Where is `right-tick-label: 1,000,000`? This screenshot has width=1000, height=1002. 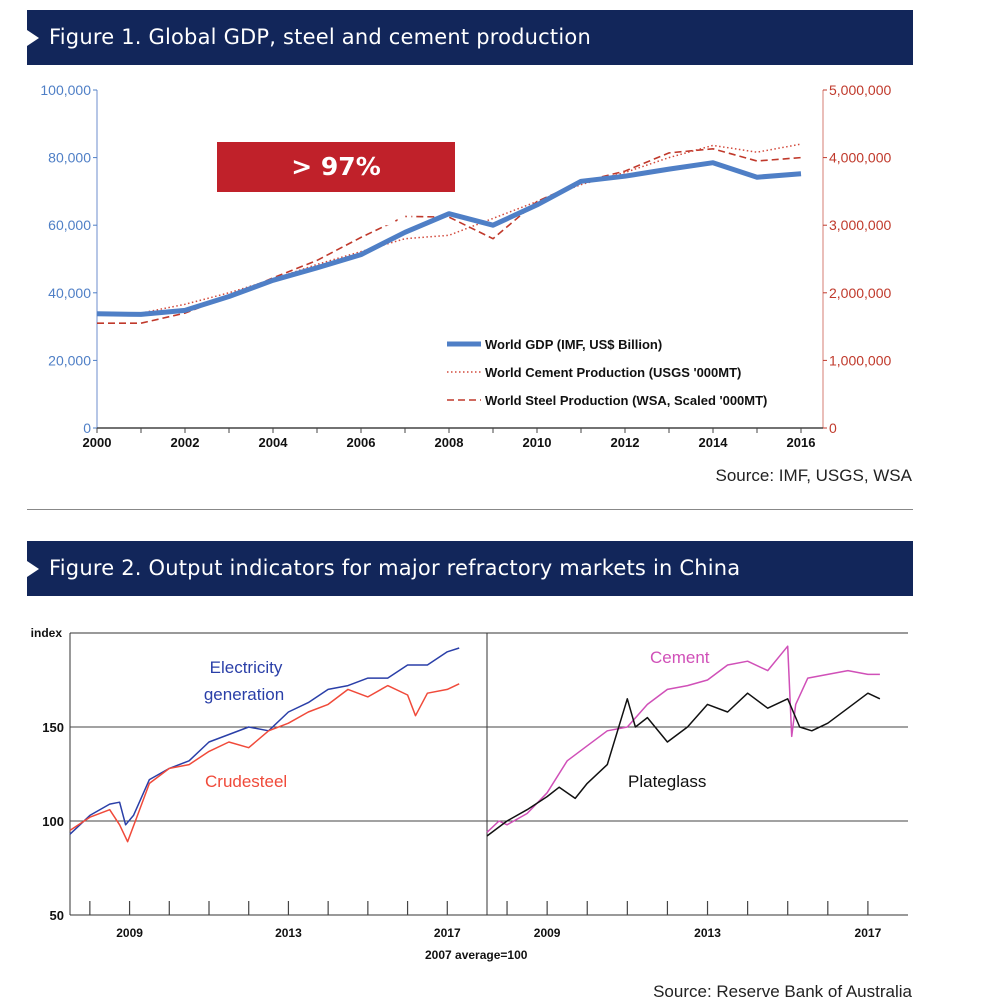 right-tick-label: 1,000,000 is located at coordinates (860, 360).